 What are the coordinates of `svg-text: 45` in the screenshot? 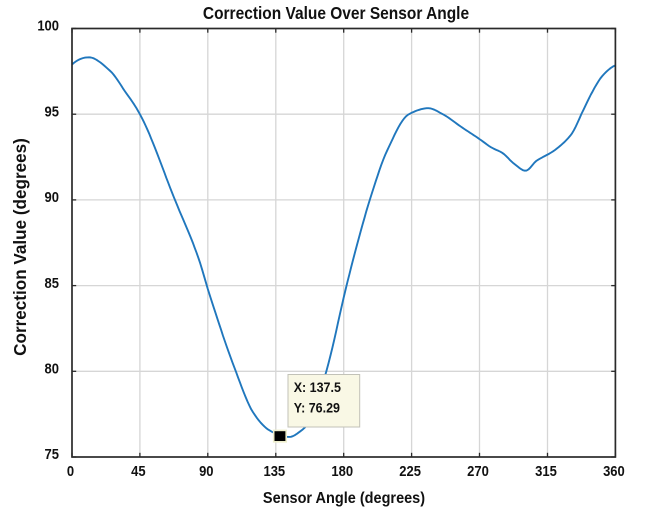 It's located at (138, 471).